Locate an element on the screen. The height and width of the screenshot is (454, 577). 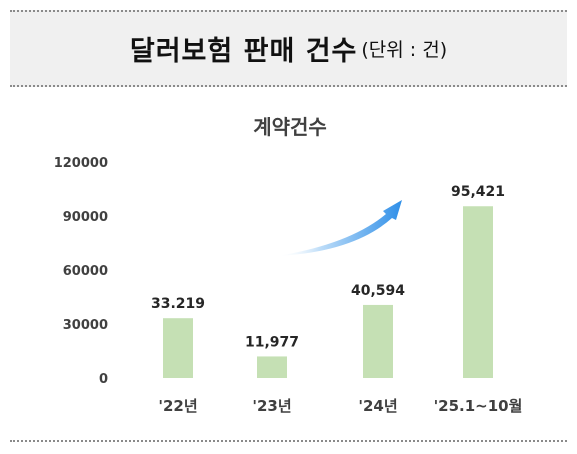
x-tick-label: '25.1~10월 is located at coordinates (478, 406).